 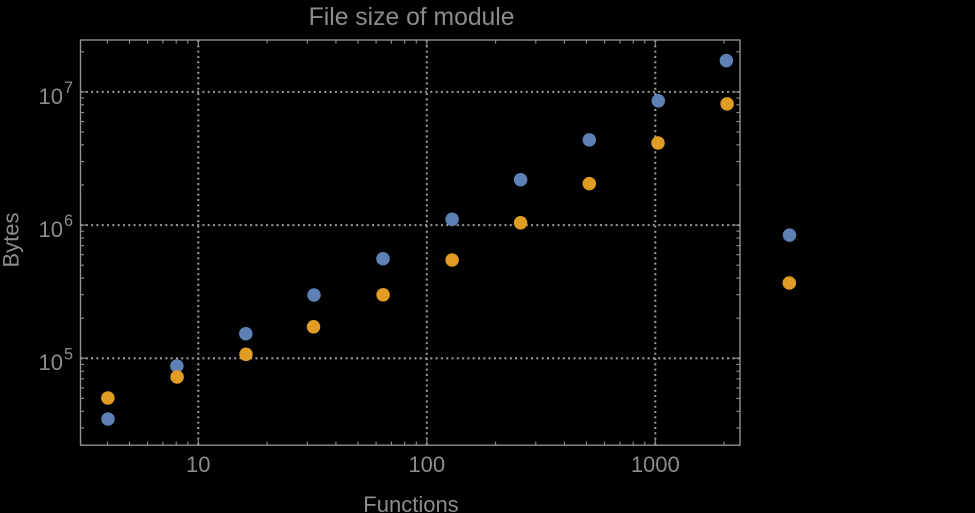 What do you see at coordinates (410, 502) in the screenshot?
I see `svg-text: Functions` at bounding box center [410, 502].